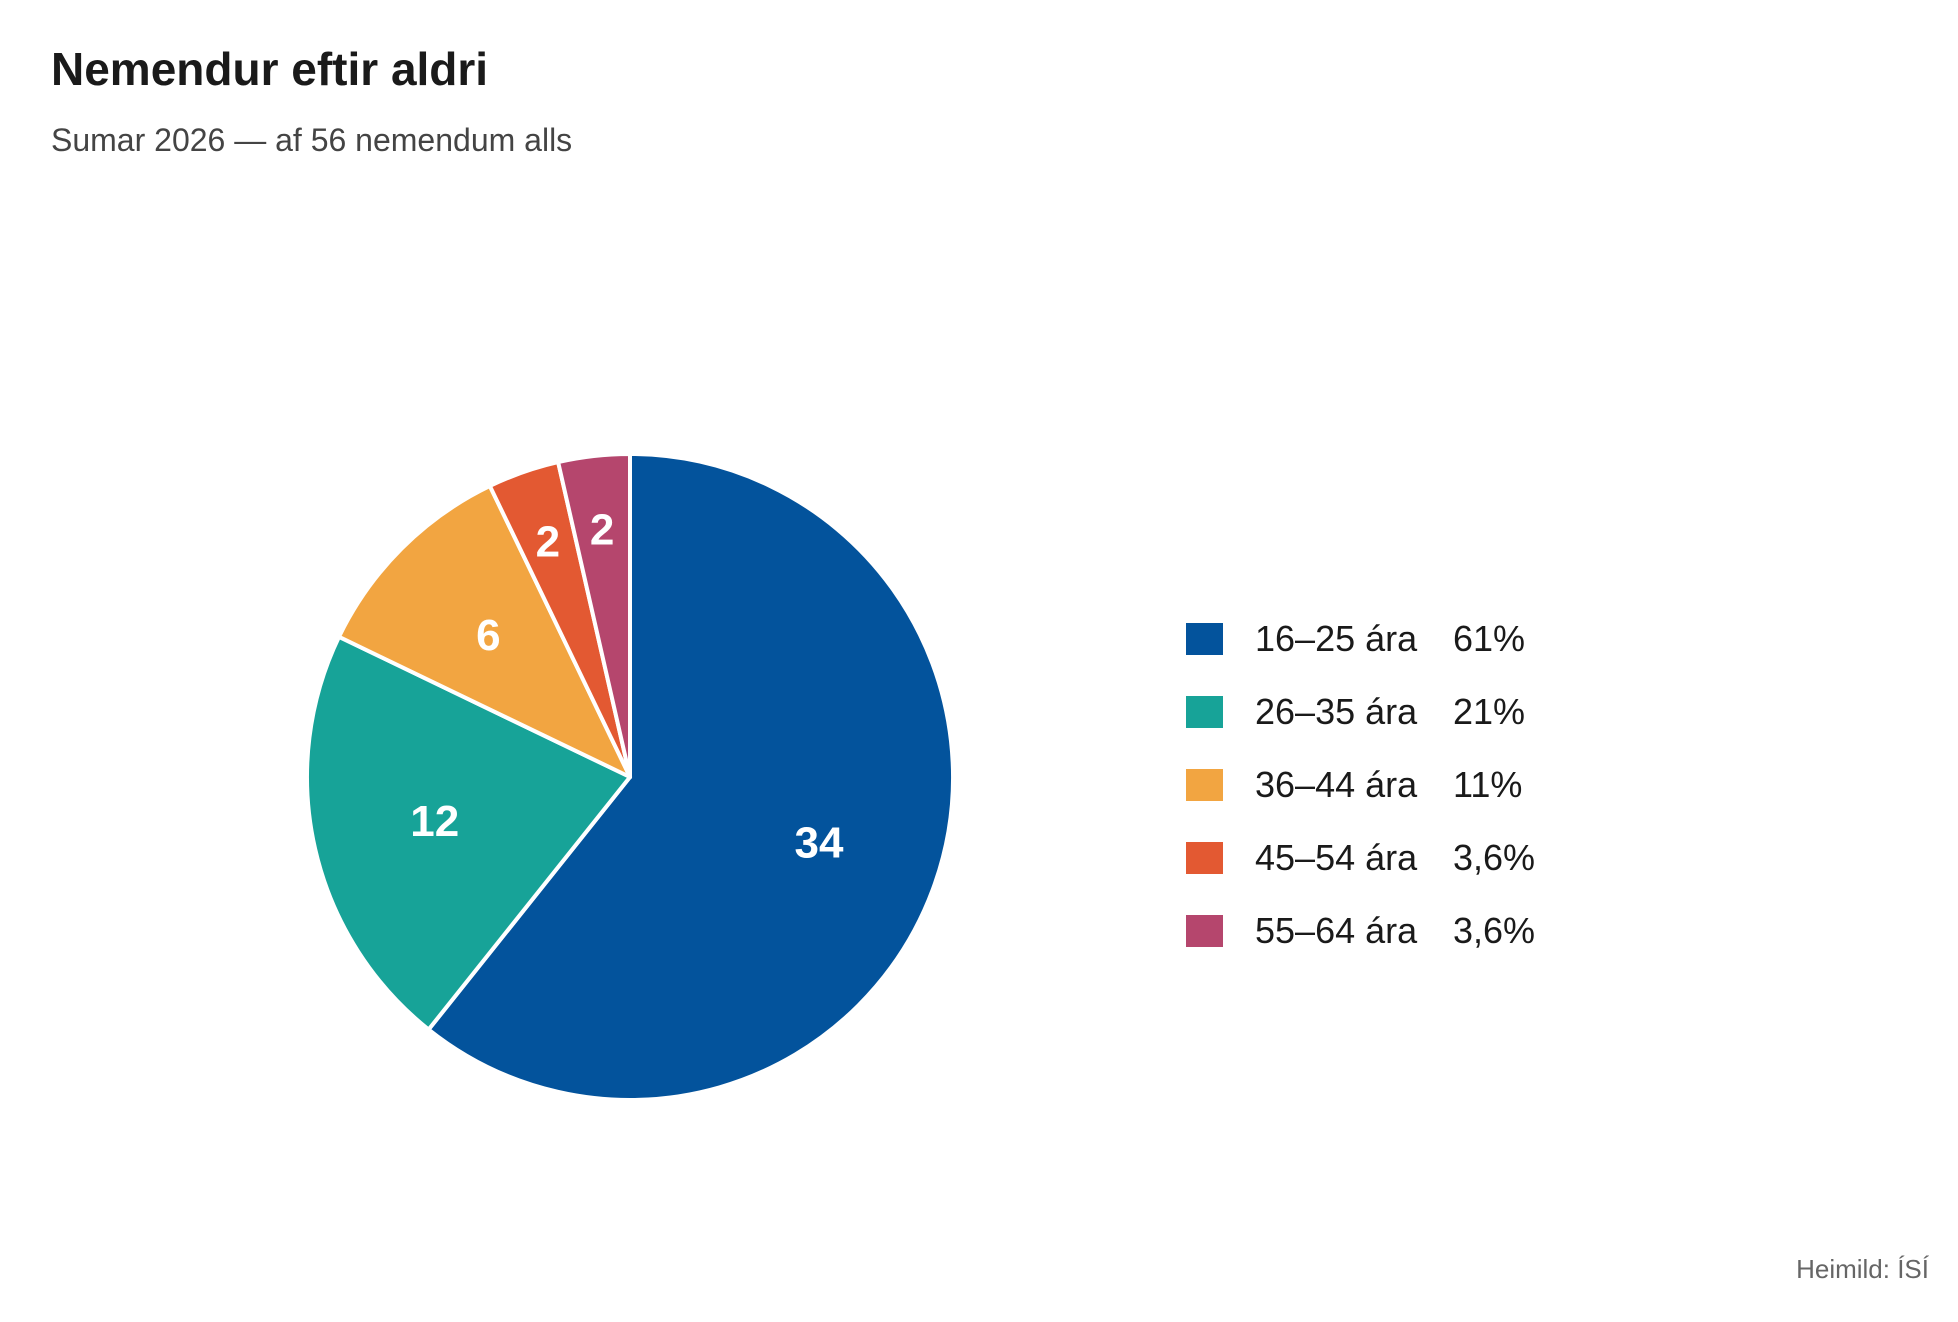  What do you see at coordinates (270, 69) in the screenshot?
I see `chart-title: Nemendur eftir aldri` at bounding box center [270, 69].